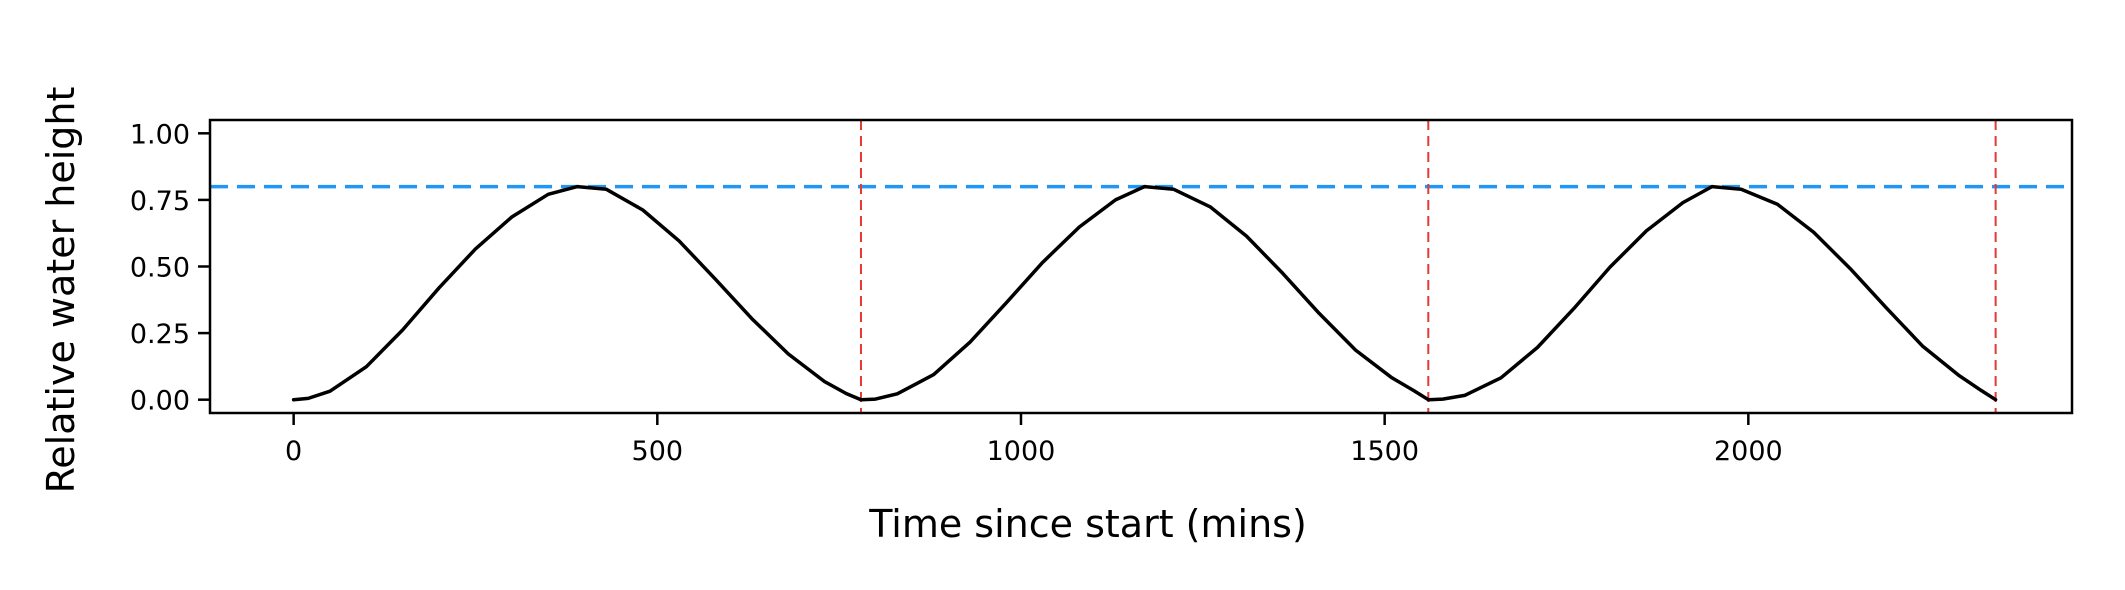 This screenshot has height=590, width=2125. What do you see at coordinates (160, 134) in the screenshot?
I see `y-tick-label: 1.00` at bounding box center [160, 134].